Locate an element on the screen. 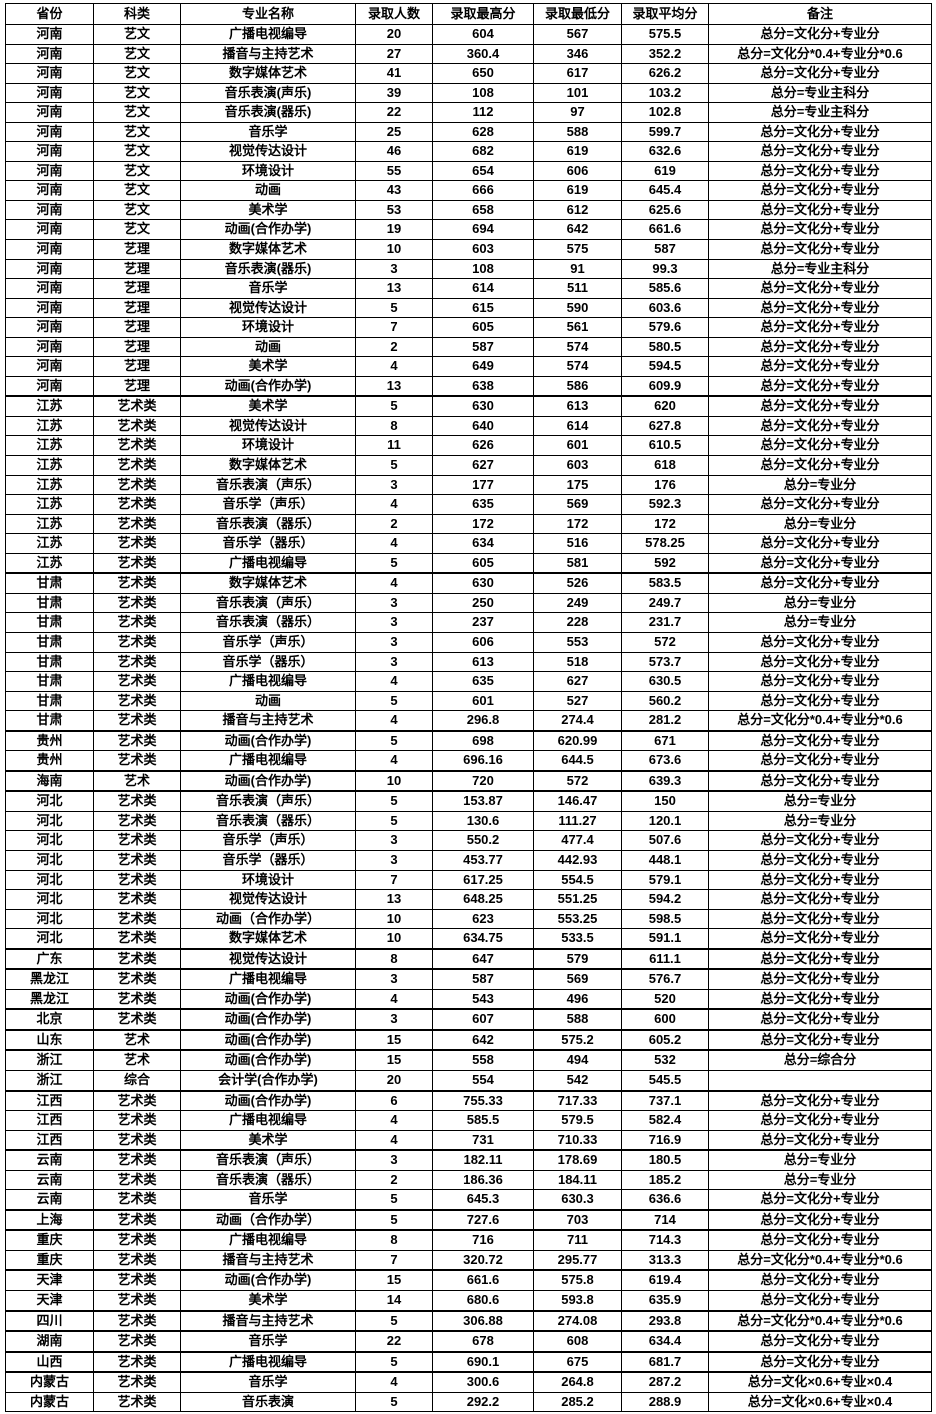 This screenshot has height=1414, width=936. table-row: 河北 艺术类 数字媒体艺术 10 634.75 533.5 591.1 总分=文化分+专业分 is located at coordinates (468, 939).